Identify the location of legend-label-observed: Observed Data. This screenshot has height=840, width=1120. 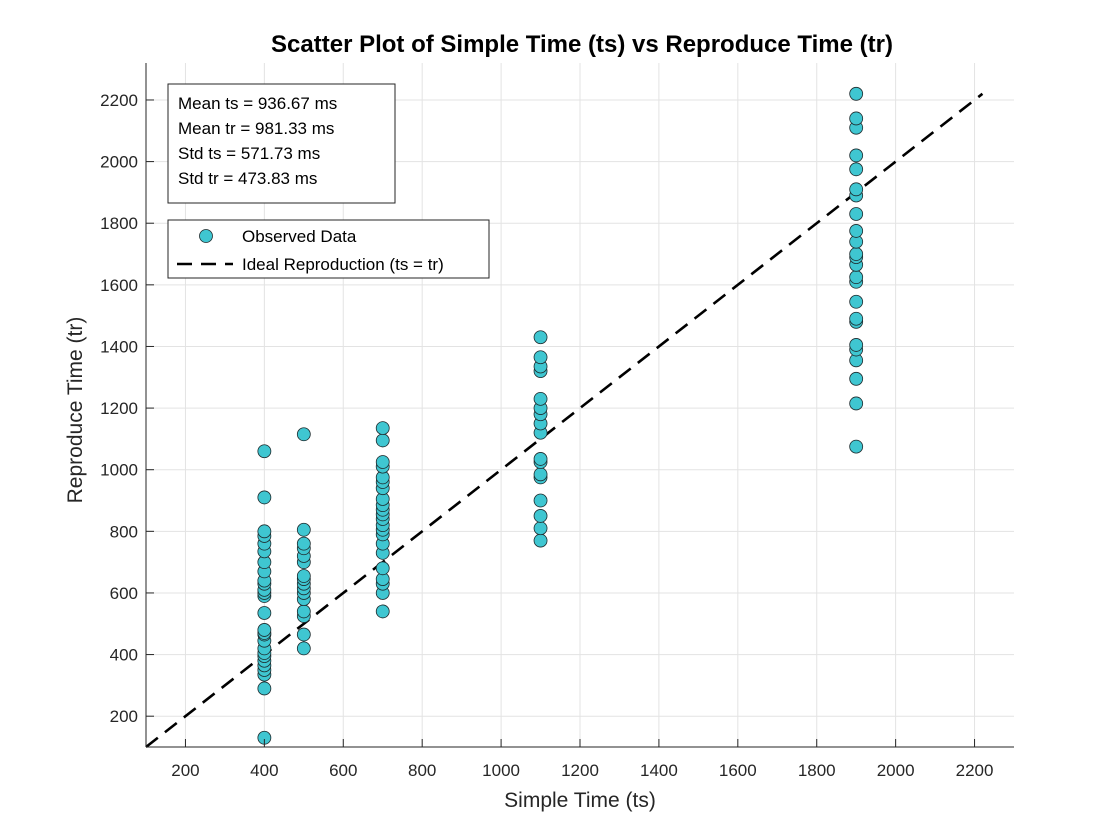
(299, 236).